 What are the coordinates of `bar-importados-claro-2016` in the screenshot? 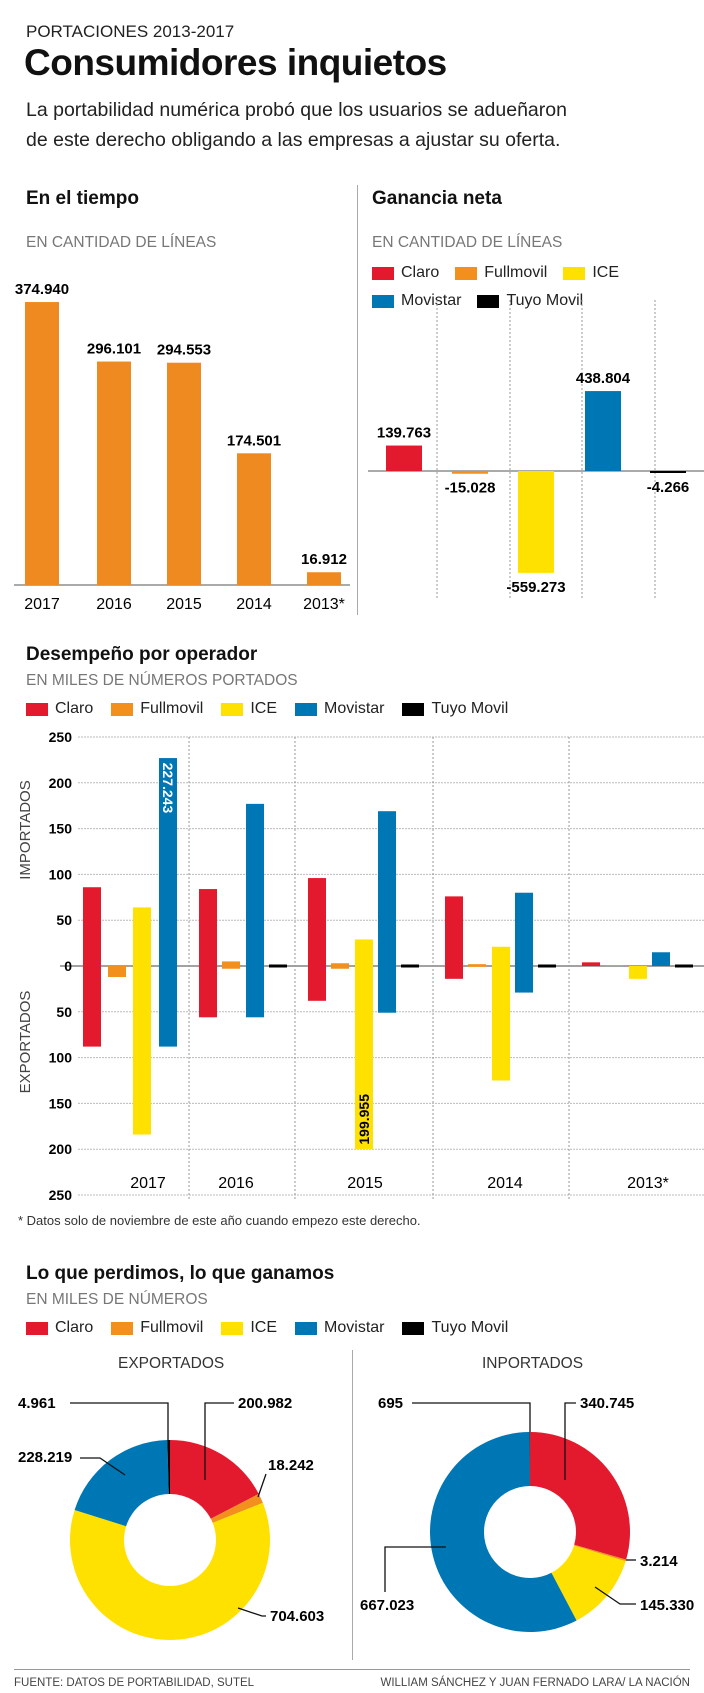 It's located at (208, 927).